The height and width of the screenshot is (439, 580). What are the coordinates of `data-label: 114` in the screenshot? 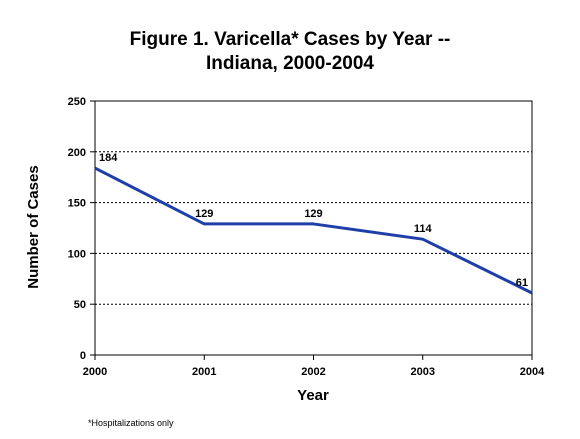 It's located at (423, 229).